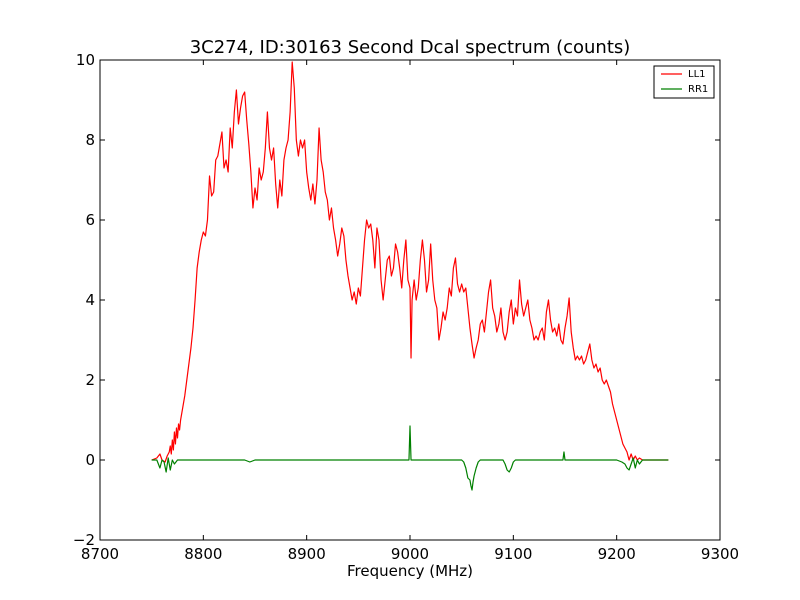  Describe the element at coordinates (90, 140) in the screenshot. I see `y-tick-label: 8` at that location.